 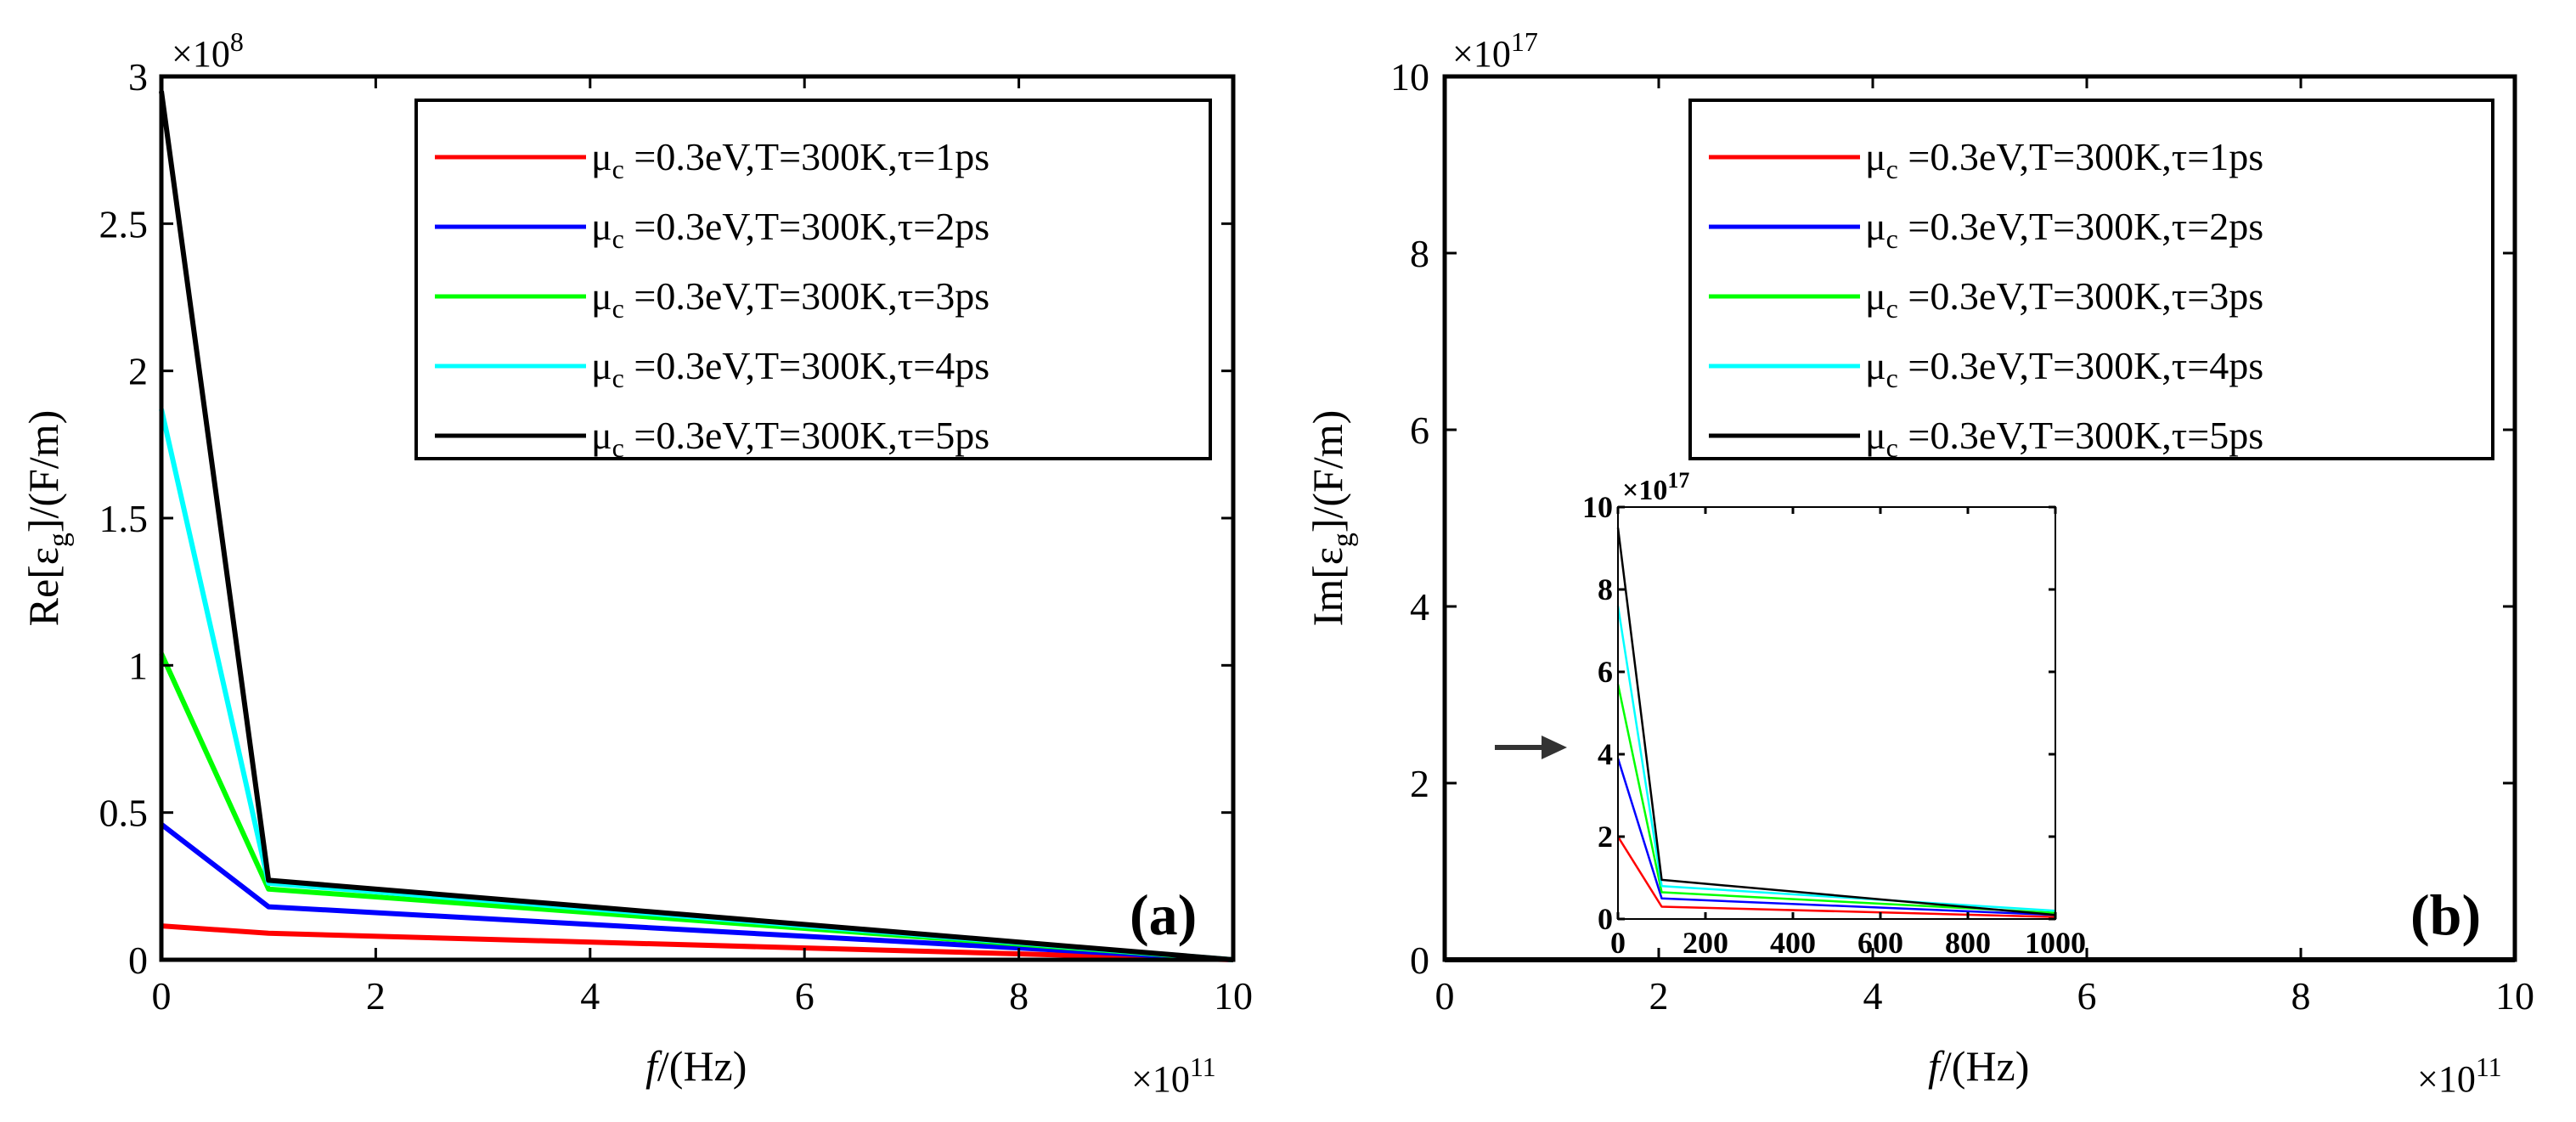 What do you see at coordinates (1409, 518) in the screenshot?
I see `panel-b-y-tick-labels: 0 2 4 6 8 10` at bounding box center [1409, 518].